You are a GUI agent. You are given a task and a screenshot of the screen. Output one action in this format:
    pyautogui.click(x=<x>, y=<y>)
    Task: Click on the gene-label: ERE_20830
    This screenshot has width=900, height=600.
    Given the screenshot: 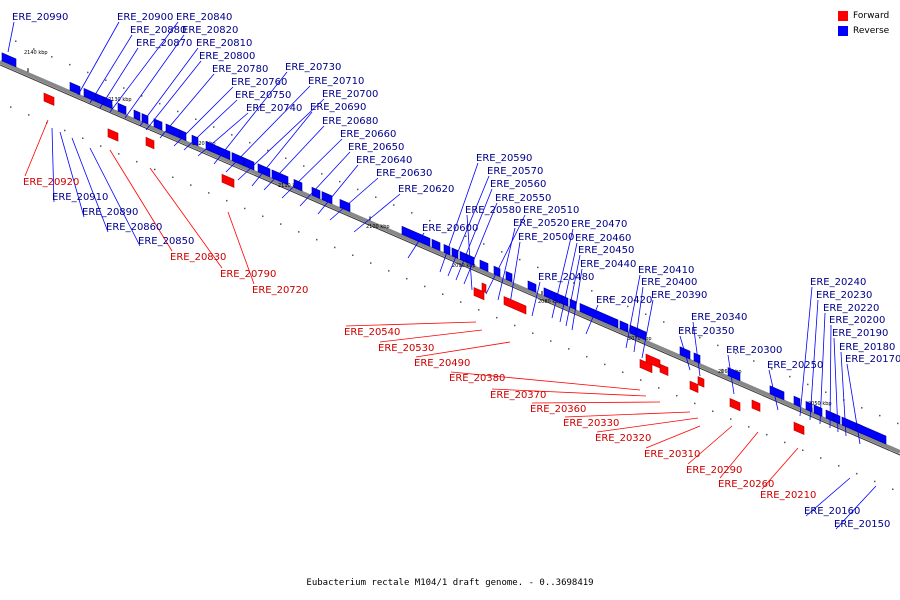 What is the action you would take?
    pyautogui.click(x=198, y=257)
    